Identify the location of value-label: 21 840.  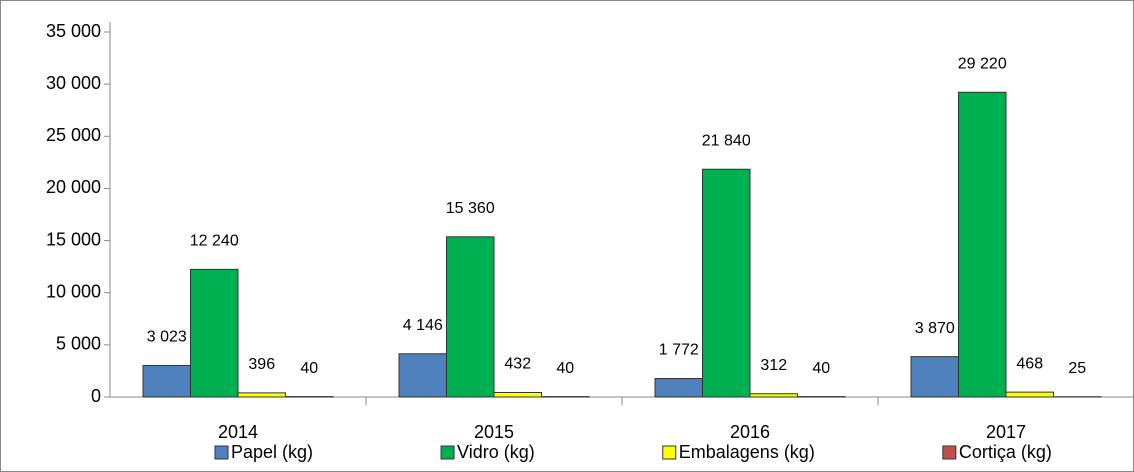
(726, 140).